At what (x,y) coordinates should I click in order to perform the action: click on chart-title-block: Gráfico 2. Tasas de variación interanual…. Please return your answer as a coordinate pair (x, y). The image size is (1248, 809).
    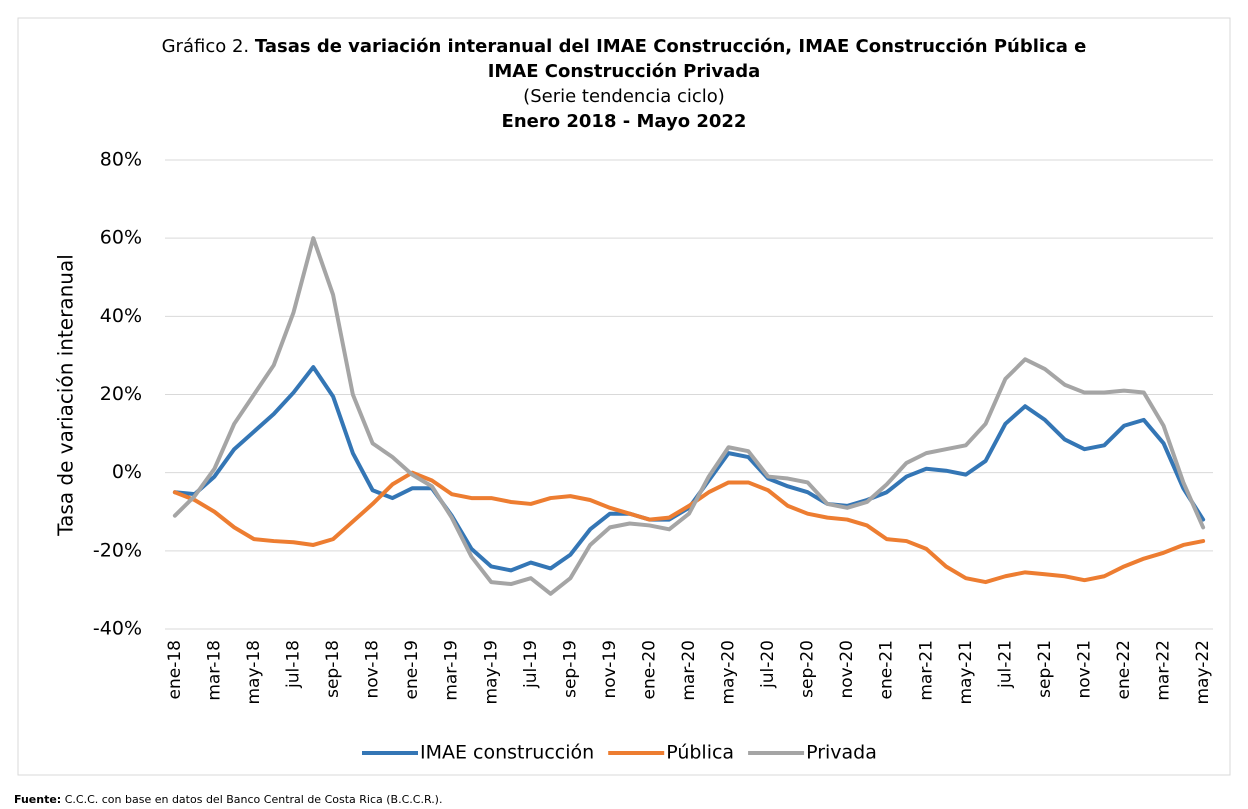
    Looking at the image, I should click on (624, 84).